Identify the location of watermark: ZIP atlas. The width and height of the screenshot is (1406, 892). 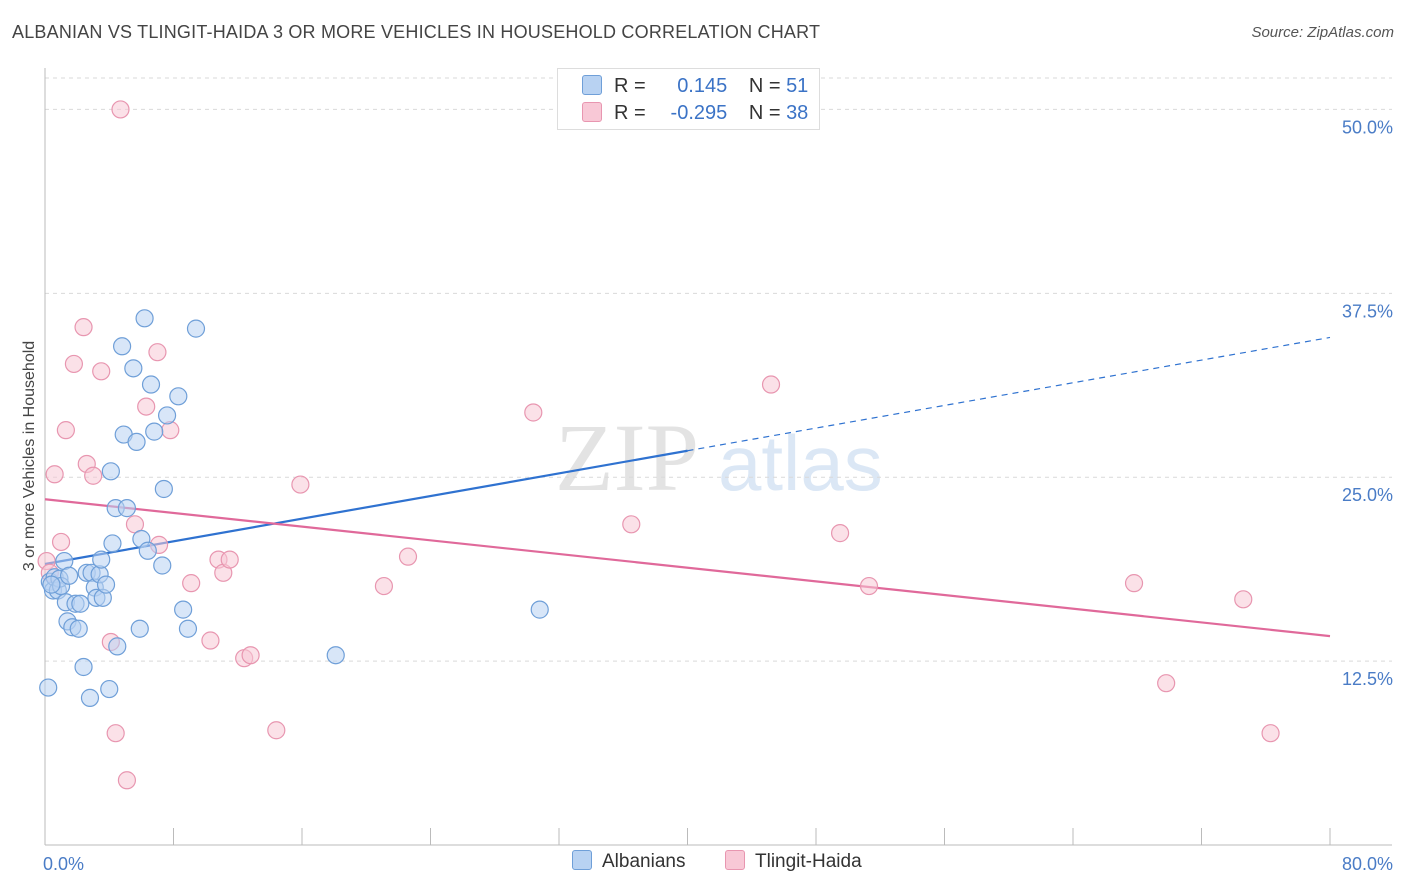
(719, 457).